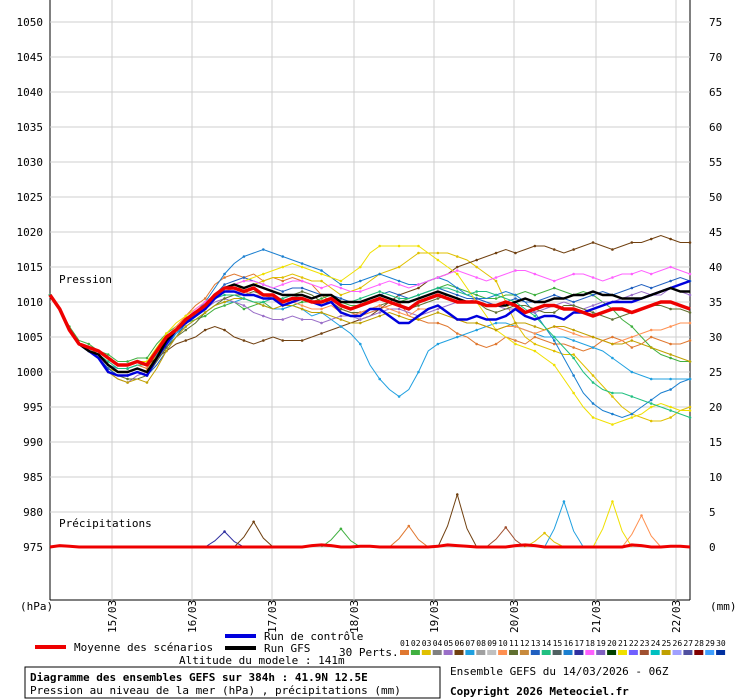 This screenshot has width=740, height=700. Describe the element at coordinates (370, 520) in the screenshot. I see `precipitation-lines` at that location.